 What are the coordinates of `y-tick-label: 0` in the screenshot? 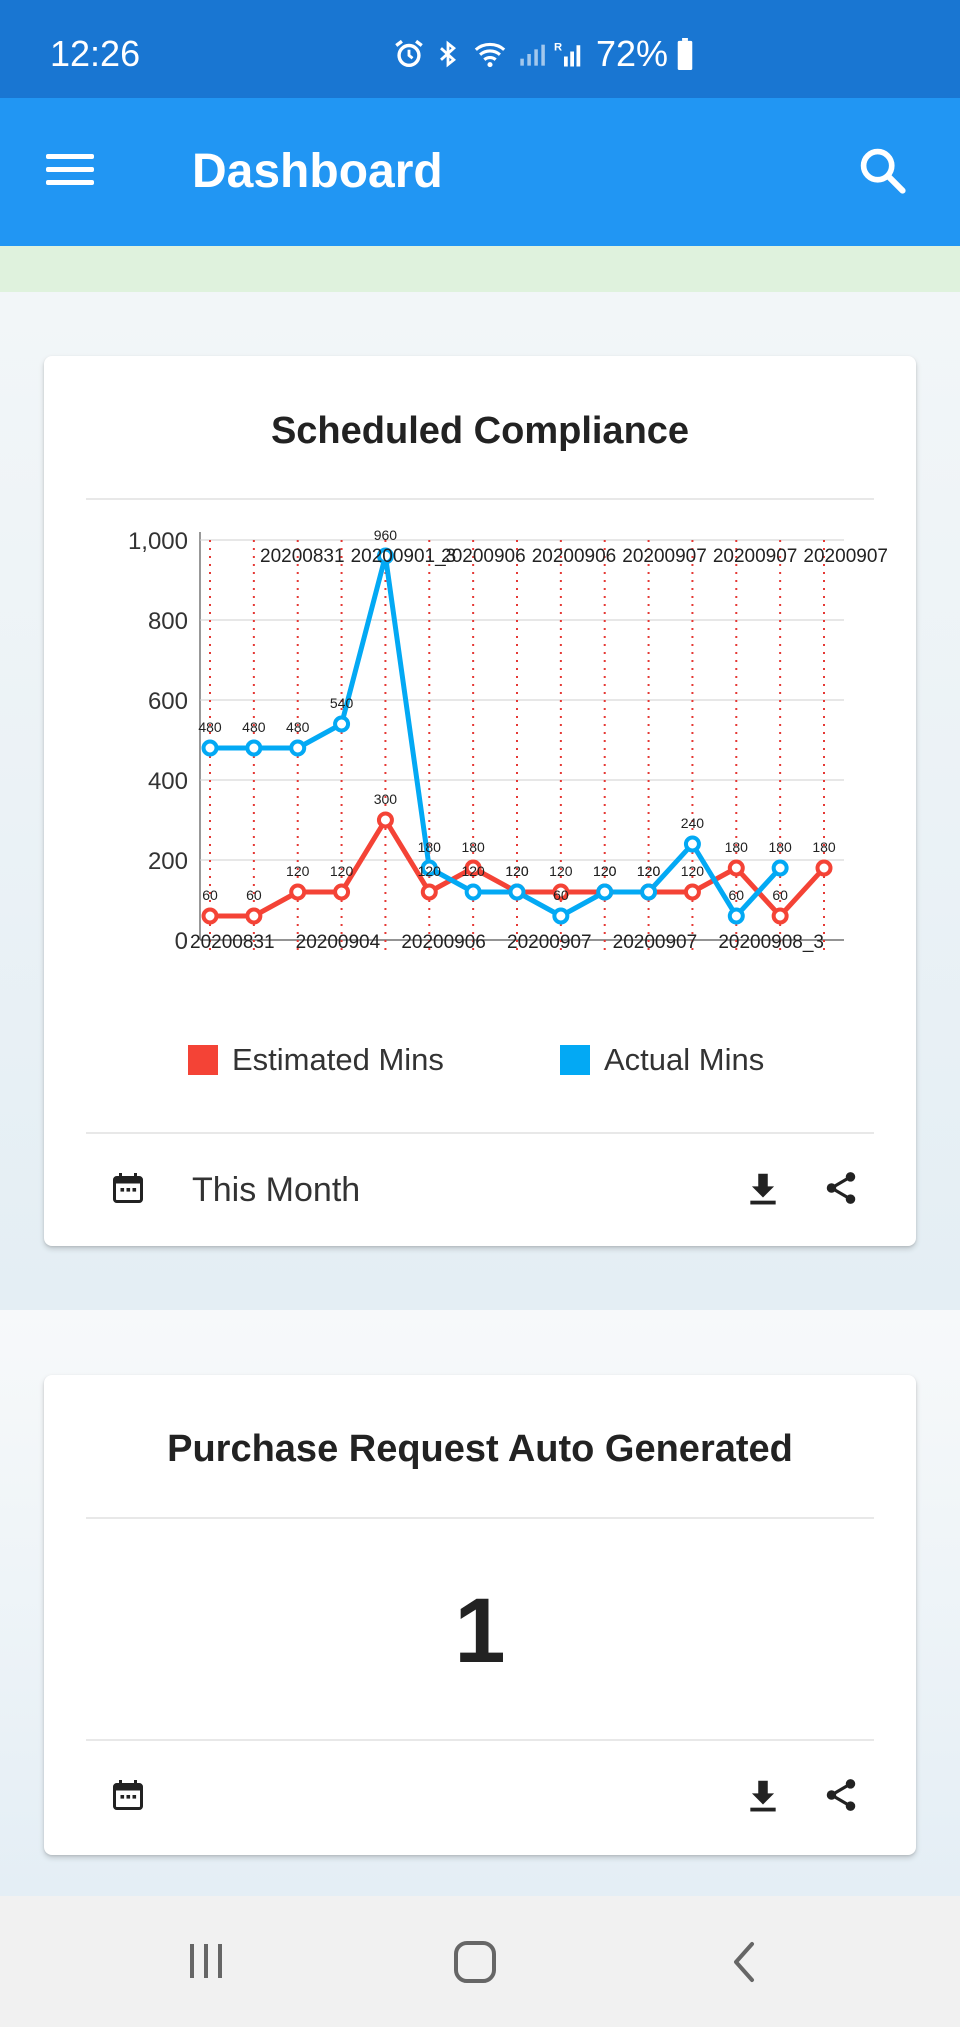 It's located at (181, 941).